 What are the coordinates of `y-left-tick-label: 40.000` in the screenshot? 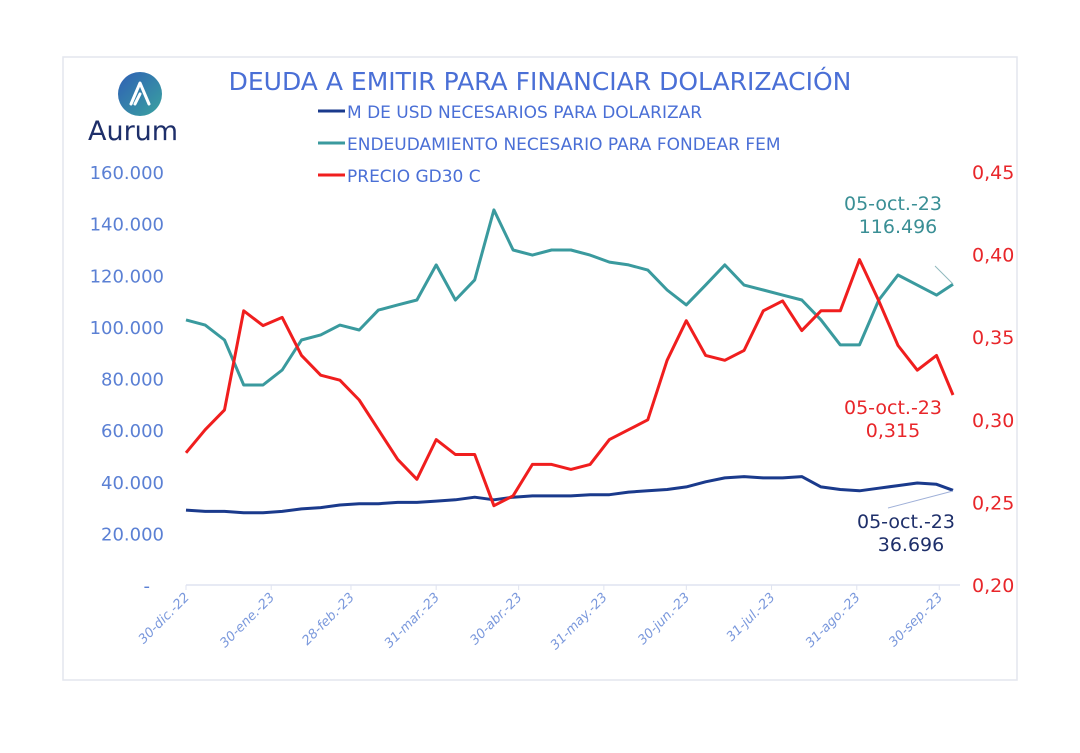 It's located at (132, 483).